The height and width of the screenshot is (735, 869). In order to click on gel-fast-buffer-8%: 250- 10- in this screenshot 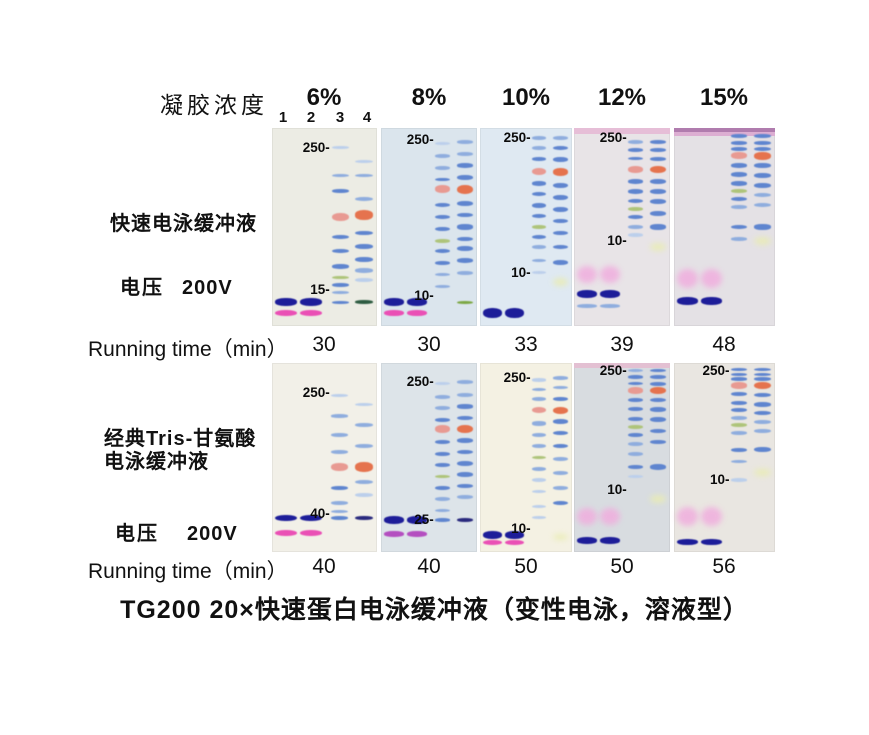, I will do `click(429, 227)`.